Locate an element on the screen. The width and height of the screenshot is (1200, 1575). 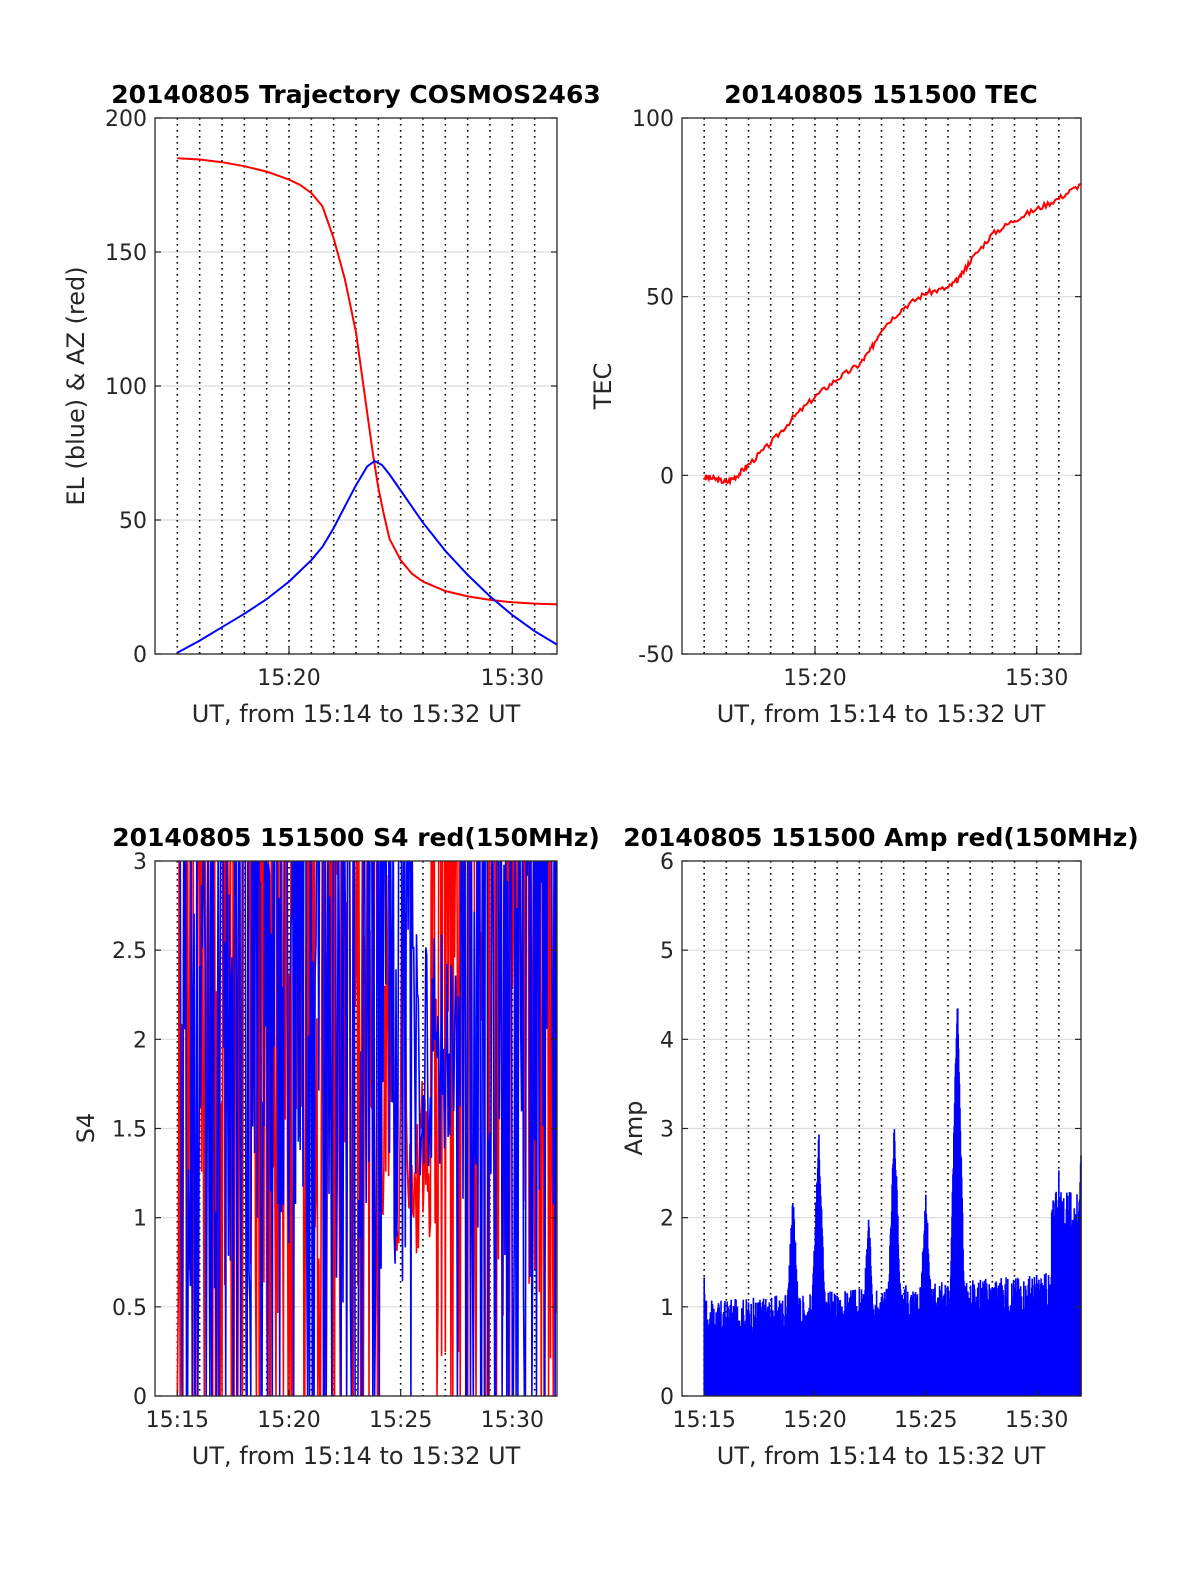
tec-title: 20140805 151500 TEC is located at coordinates (880, 94).